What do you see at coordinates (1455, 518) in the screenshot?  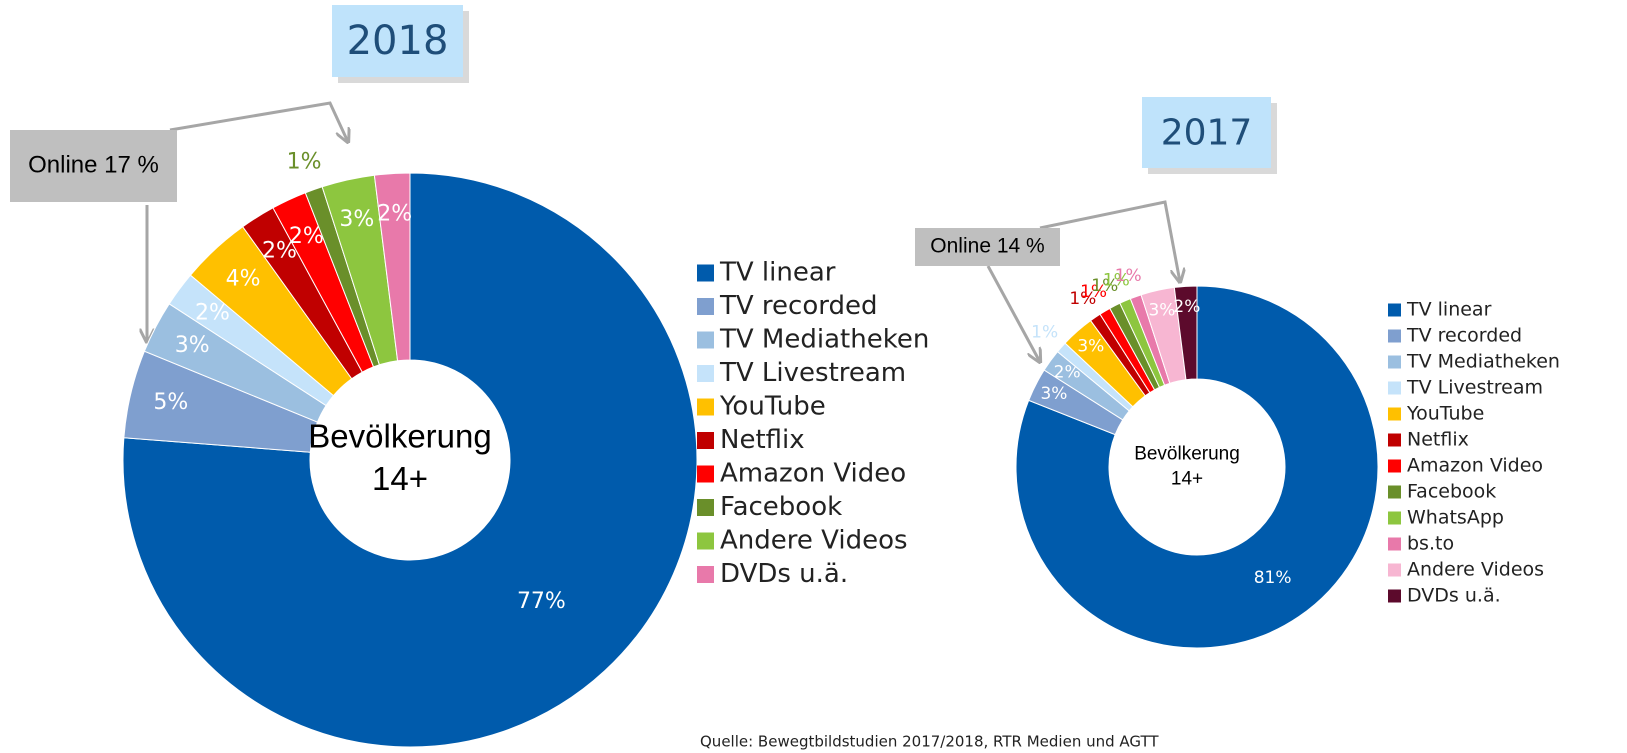 I see `legend-label: WhatsApp` at bounding box center [1455, 518].